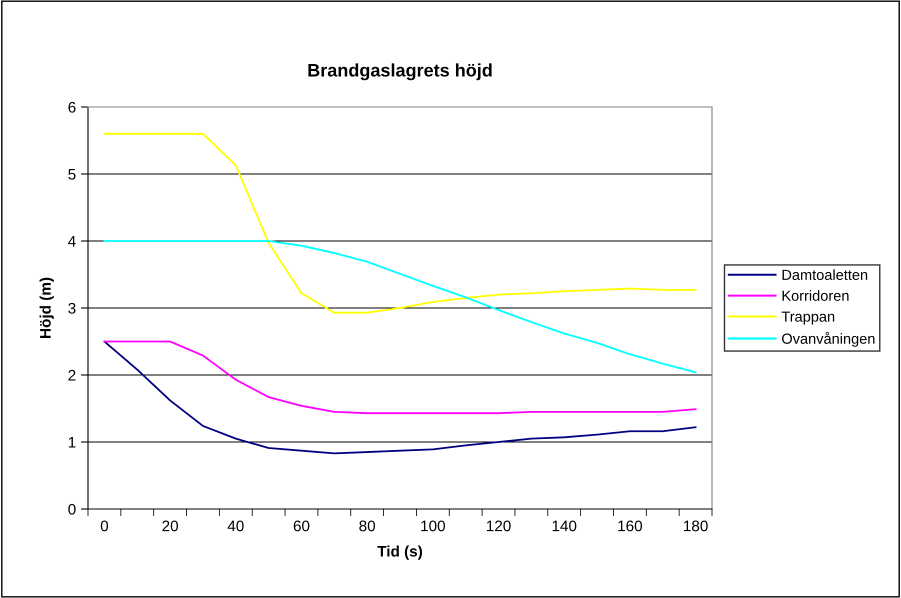 This screenshot has width=901, height=598. Describe the element at coordinates (399, 552) in the screenshot. I see `x-axis-title: Tid (s)` at that location.